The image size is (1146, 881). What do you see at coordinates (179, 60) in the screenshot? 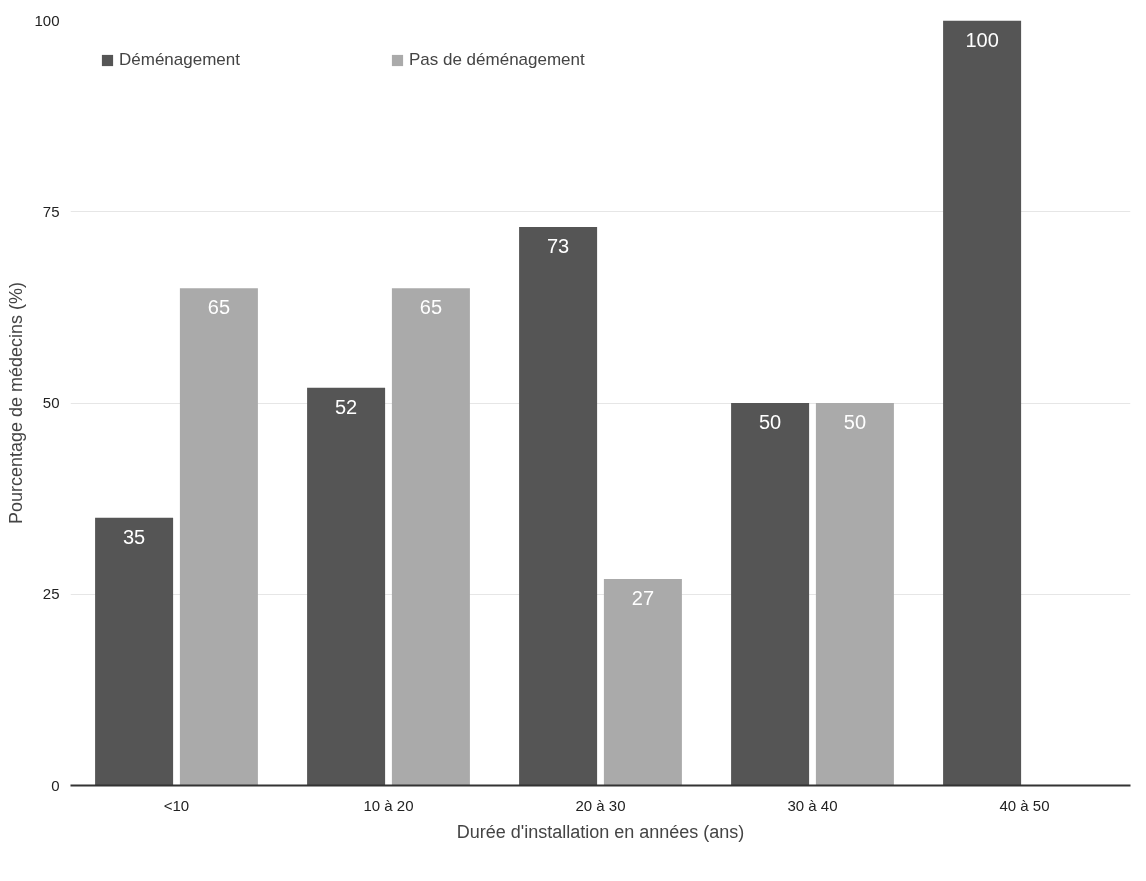
I see `legend-label: Déménagement` at bounding box center [179, 60].